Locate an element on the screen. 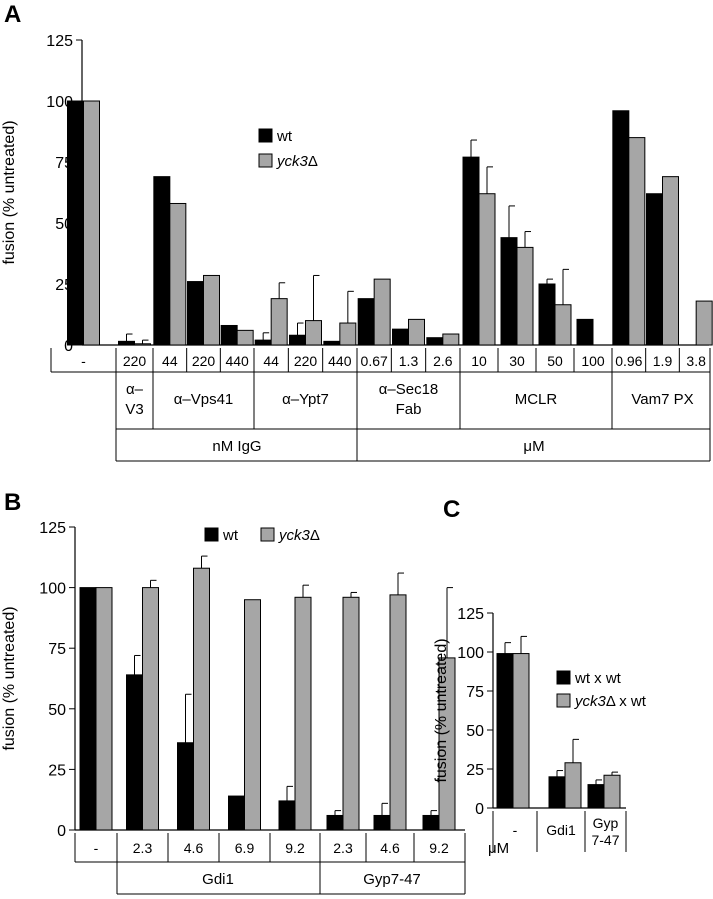  table-group-label: V3 is located at coordinates (134, 409).